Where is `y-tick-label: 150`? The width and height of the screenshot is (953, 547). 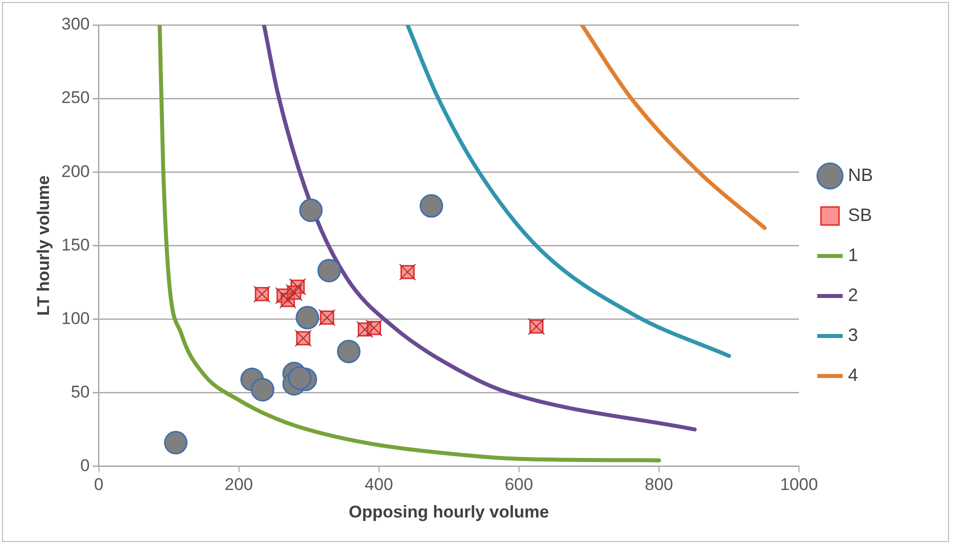 y-tick-label: 150 is located at coordinates (75, 244).